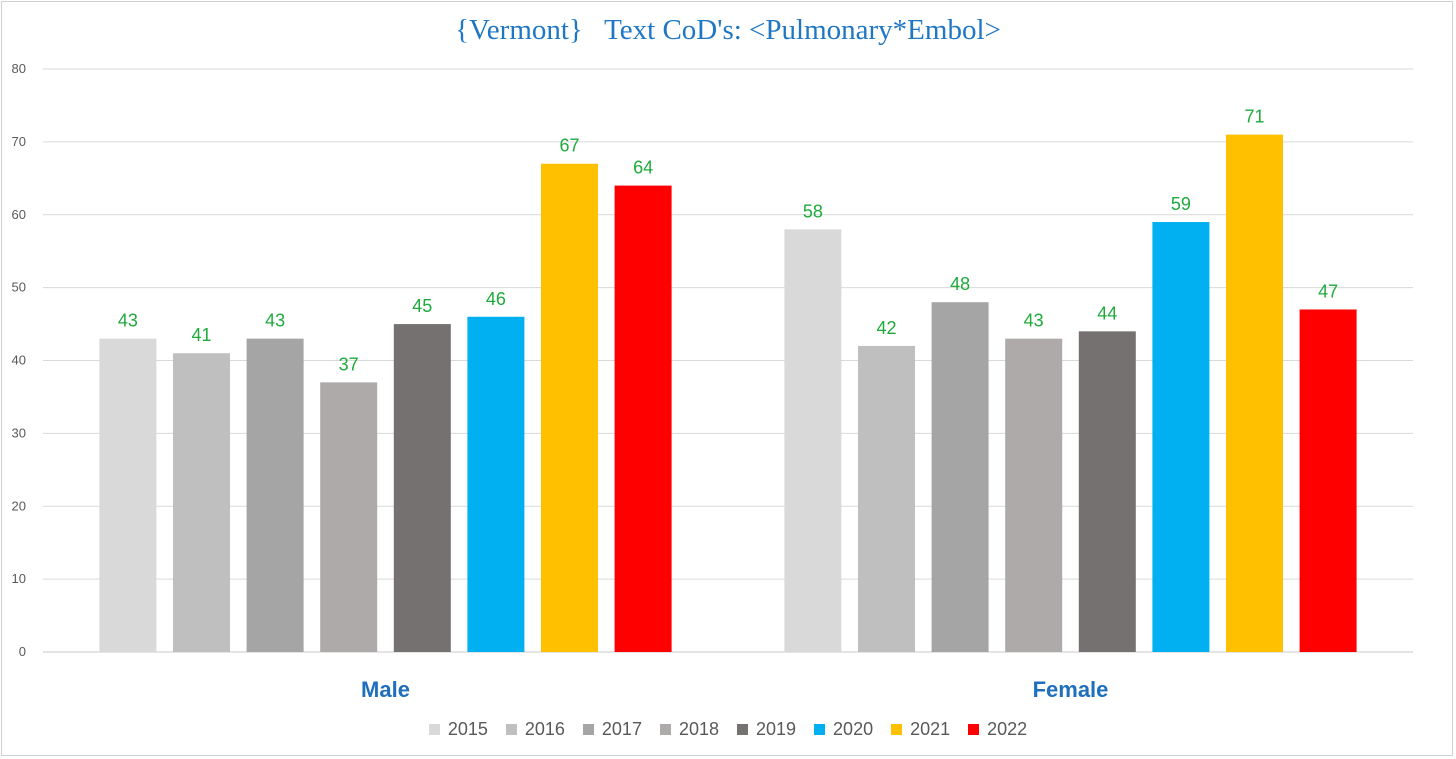 This screenshot has width=1456, height=759. Describe the element at coordinates (1007, 729) in the screenshot. I see `legend-label: 2022` at that location.